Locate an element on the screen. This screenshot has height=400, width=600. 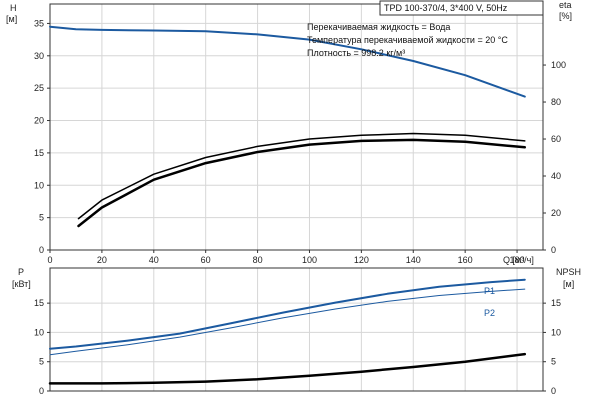
x-tick-label: 20 is located at coordinates (102, 260).